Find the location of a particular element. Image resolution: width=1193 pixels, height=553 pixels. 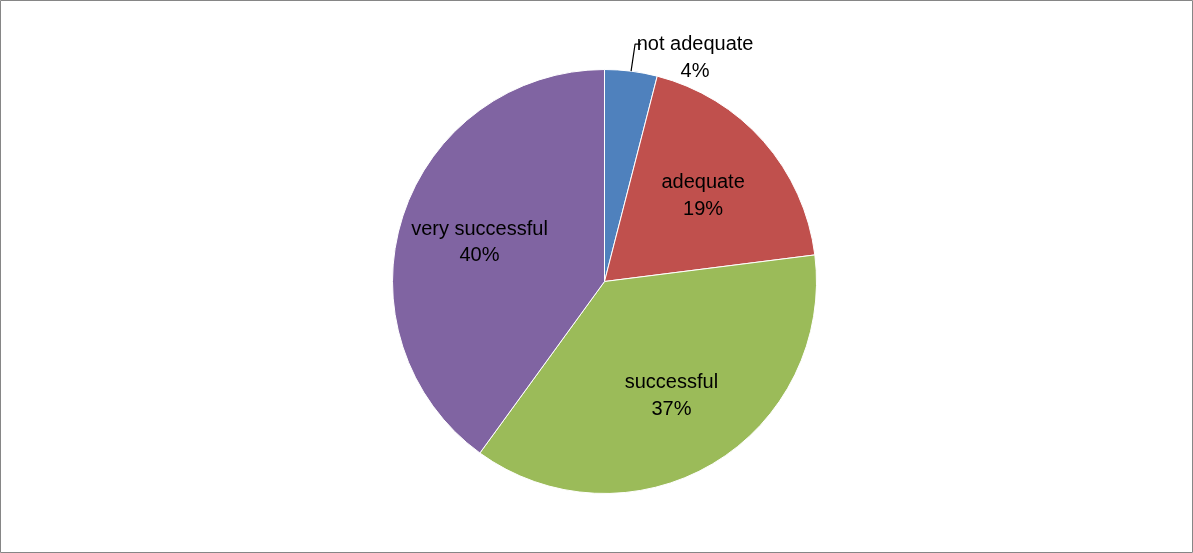

slice-label: not adequate is located at coordinates (695, 43).